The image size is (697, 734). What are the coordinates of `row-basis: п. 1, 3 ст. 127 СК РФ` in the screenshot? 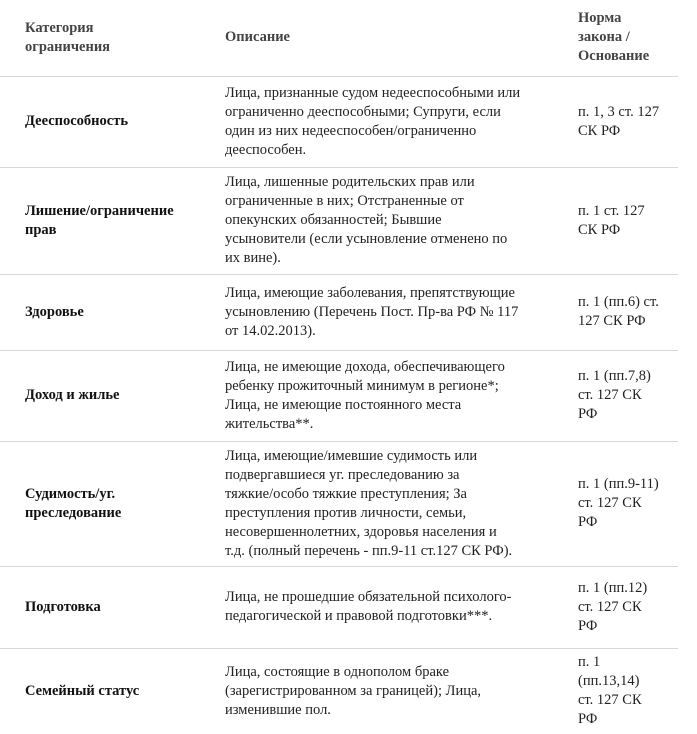 It's located at (628, 121).